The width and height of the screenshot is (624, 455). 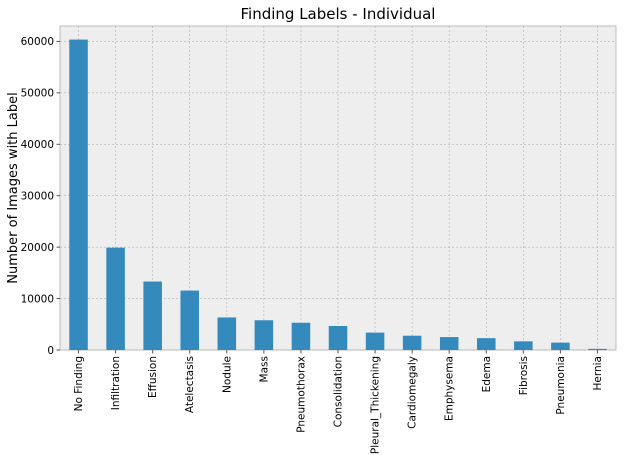 What do you see at coordinates (227, 374) in the screenshot?
I see `x-tick-label: Nodule` at bounding box center [227, 374].